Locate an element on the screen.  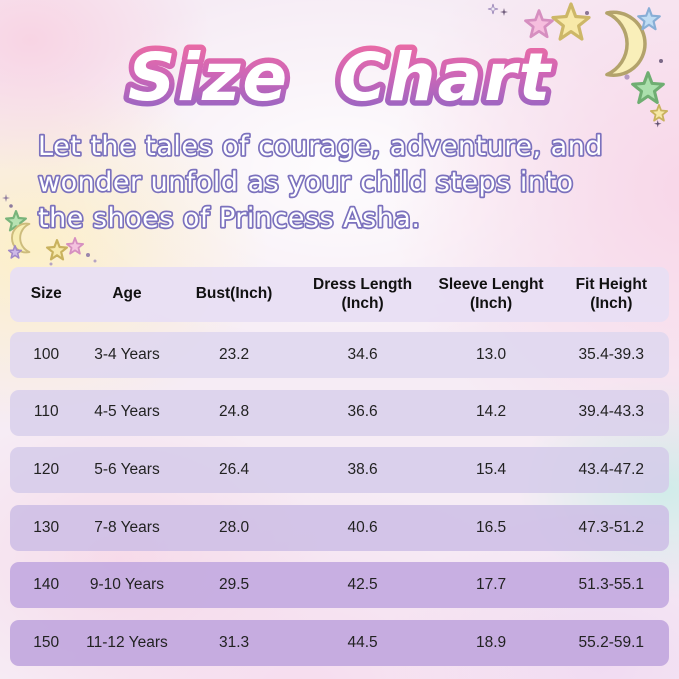
cell-size: 150 is located at coordinates (46, 642).